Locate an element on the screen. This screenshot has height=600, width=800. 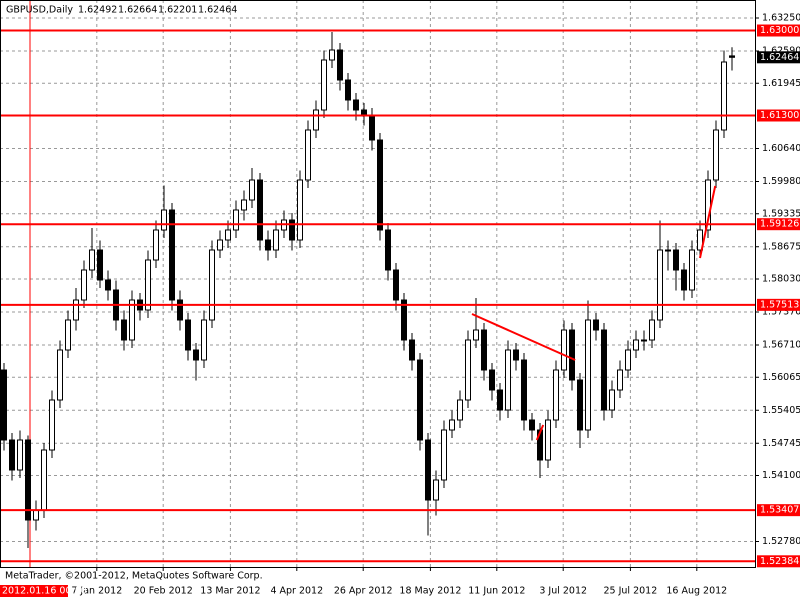
x-tick-label: 3 Jul 2012 is located at coordinates (563, 591).